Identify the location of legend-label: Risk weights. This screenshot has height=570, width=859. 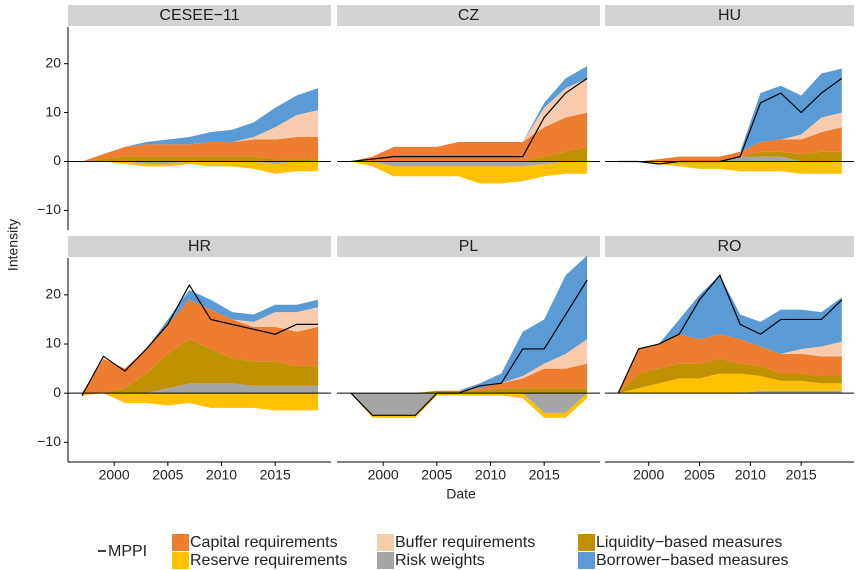
(440, 560).